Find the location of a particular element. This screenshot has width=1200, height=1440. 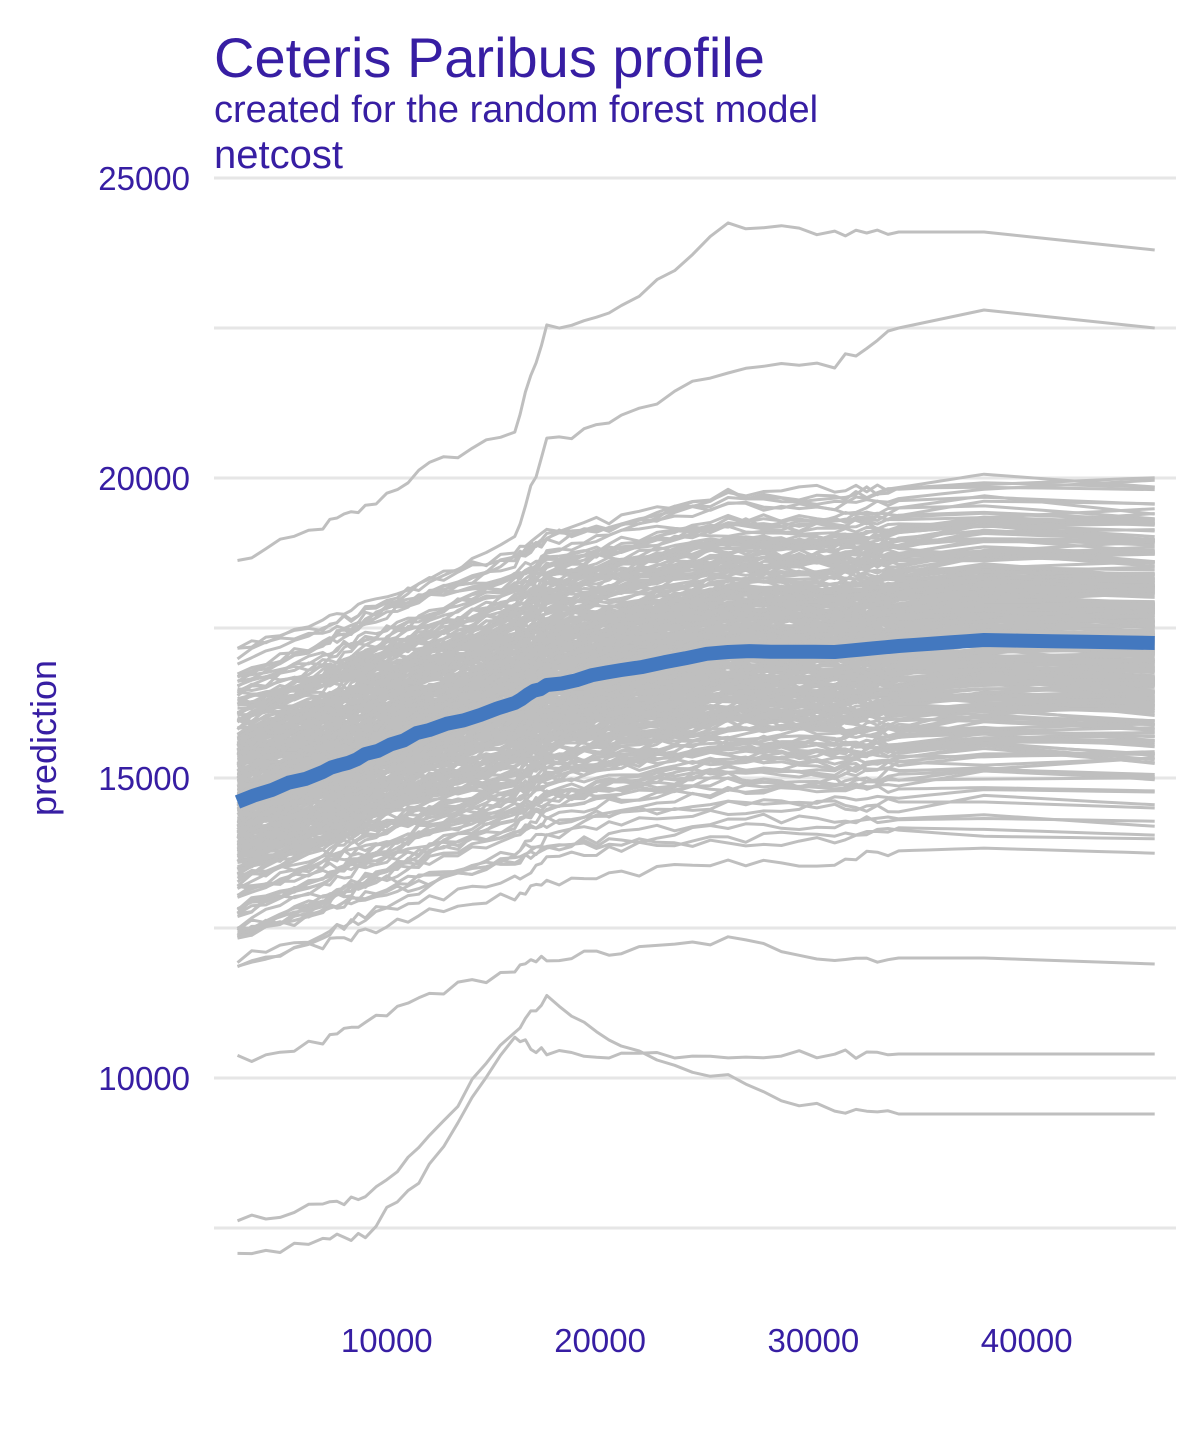

average-profile-layer is located at coordinates (694, 721).